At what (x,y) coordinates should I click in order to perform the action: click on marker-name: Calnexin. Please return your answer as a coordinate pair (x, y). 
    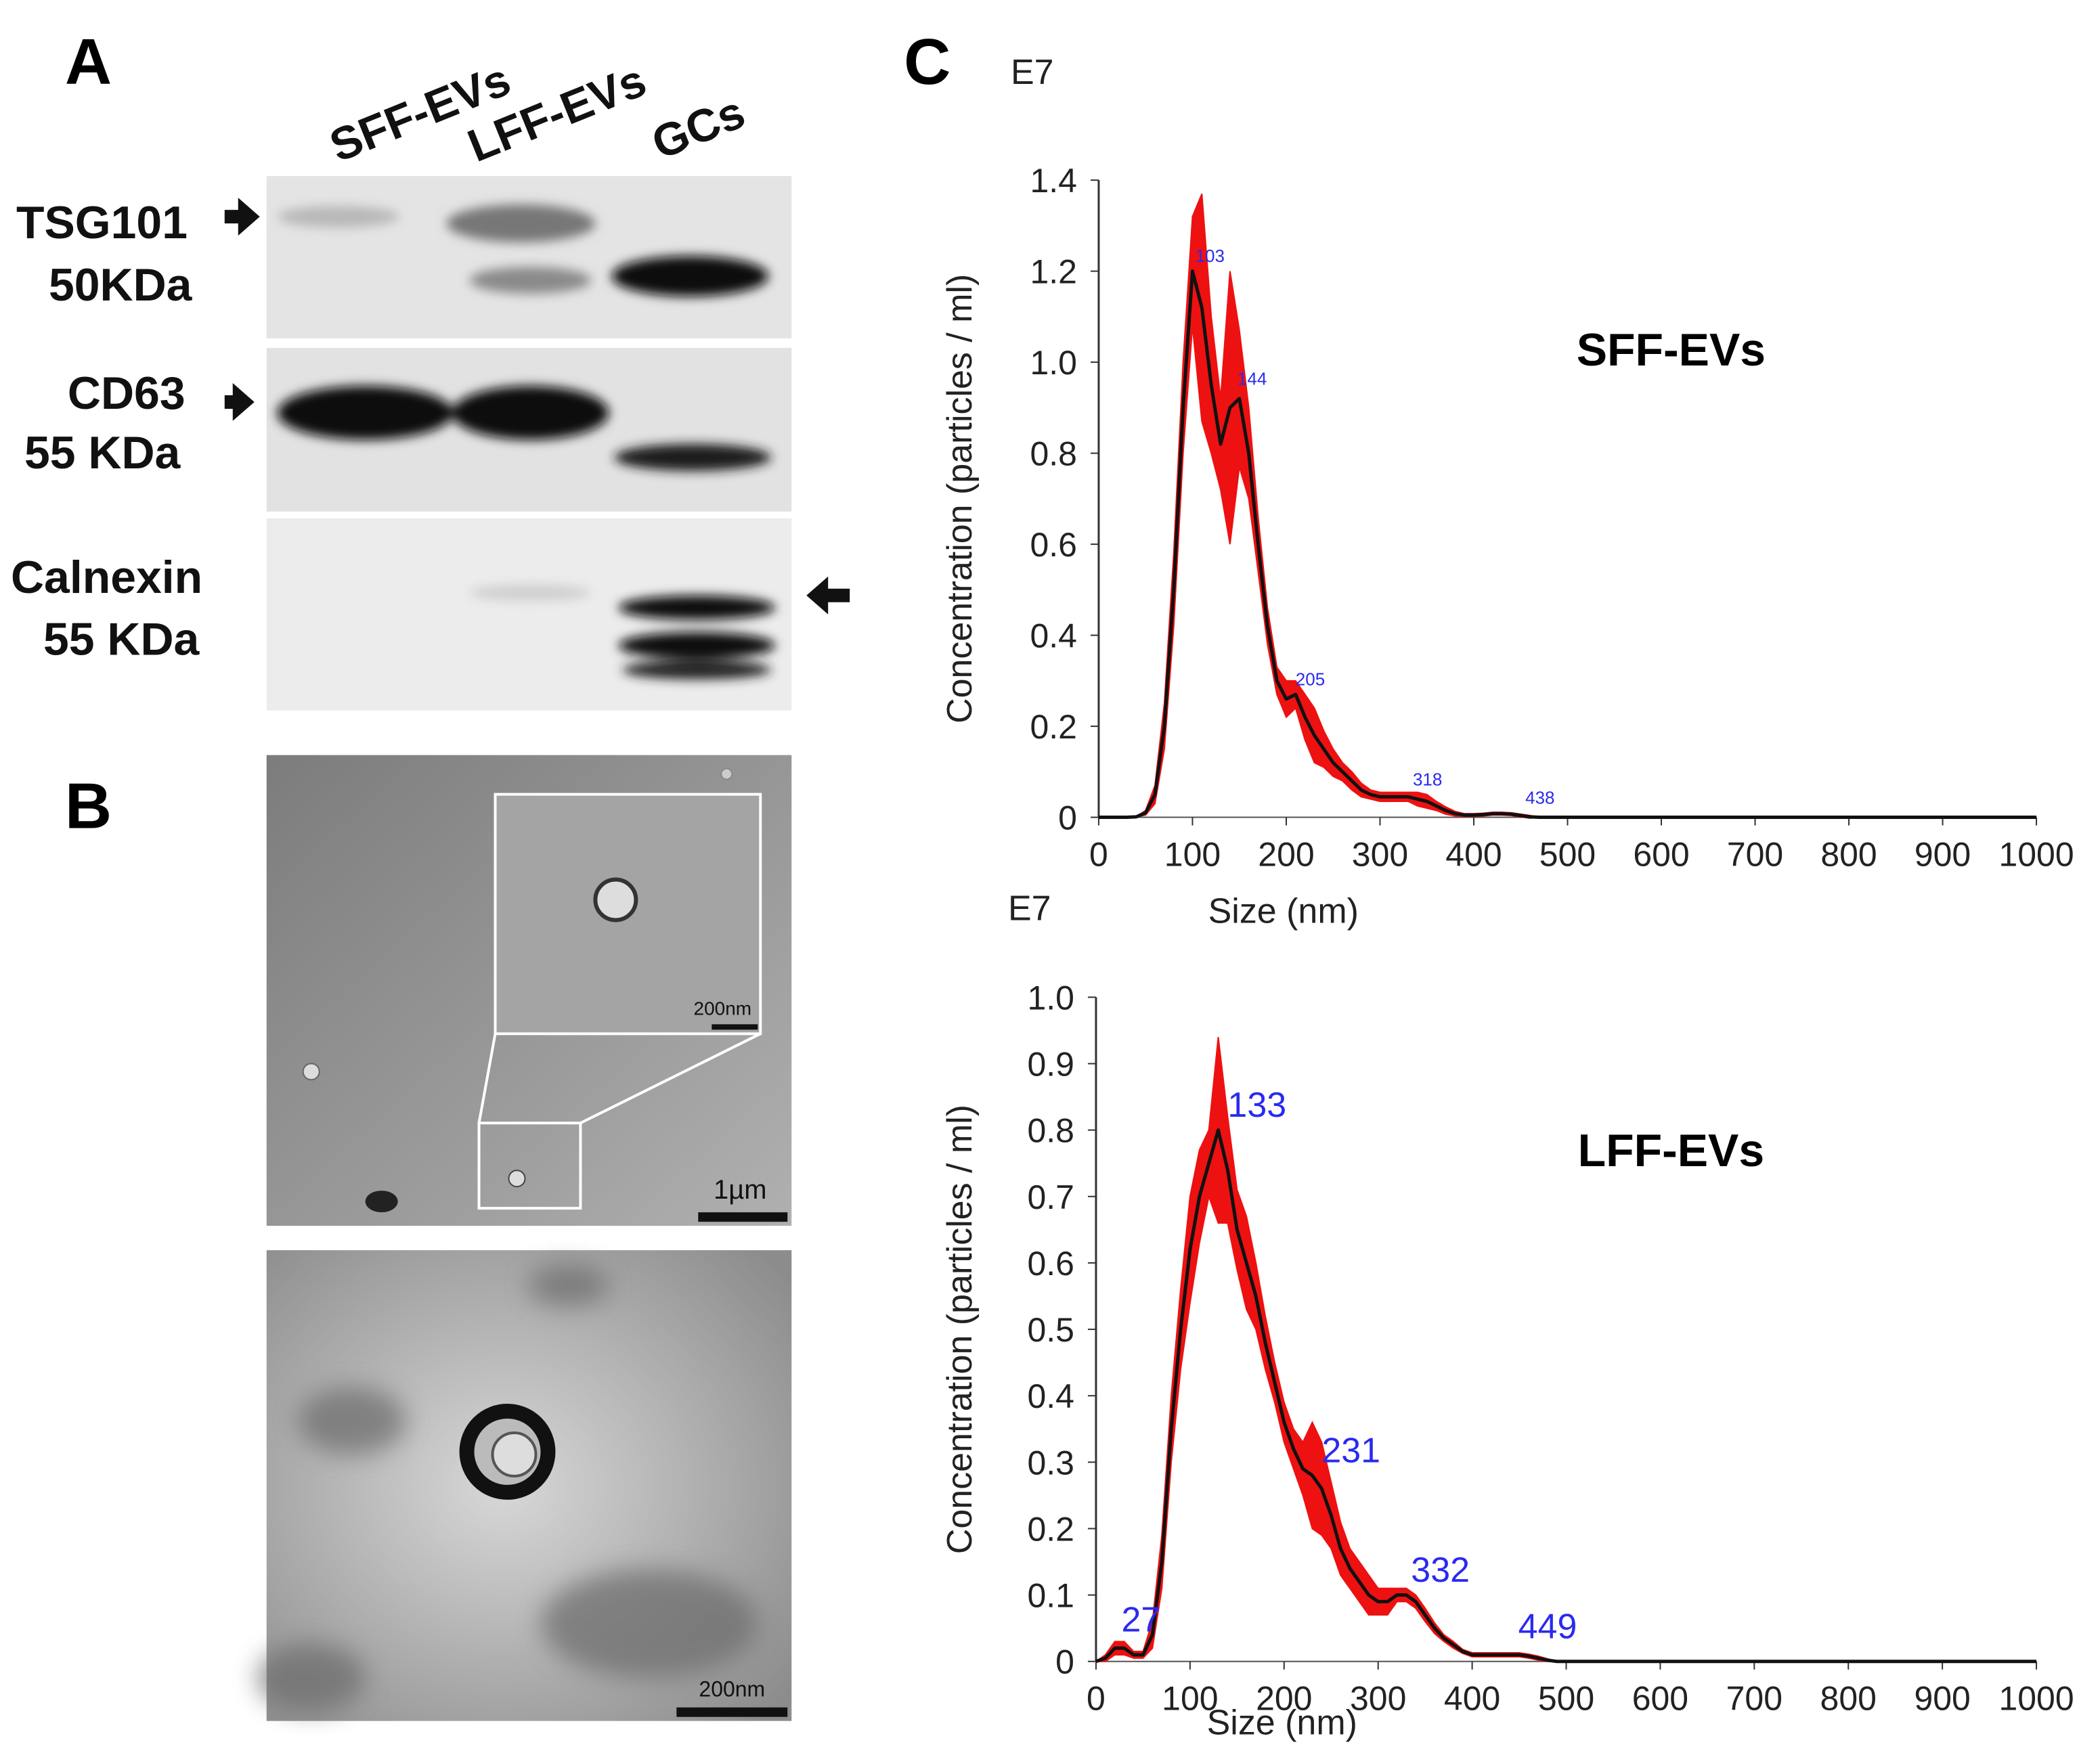
    Looking at the image, I should click on (106, 577).